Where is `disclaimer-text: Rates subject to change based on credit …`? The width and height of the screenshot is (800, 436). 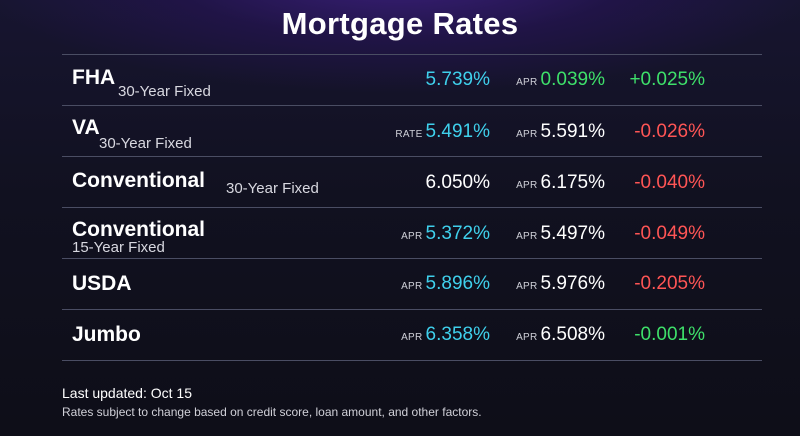
disclaimer-text: Rates subject to change based on credit … is located at coordinates (272, 412).